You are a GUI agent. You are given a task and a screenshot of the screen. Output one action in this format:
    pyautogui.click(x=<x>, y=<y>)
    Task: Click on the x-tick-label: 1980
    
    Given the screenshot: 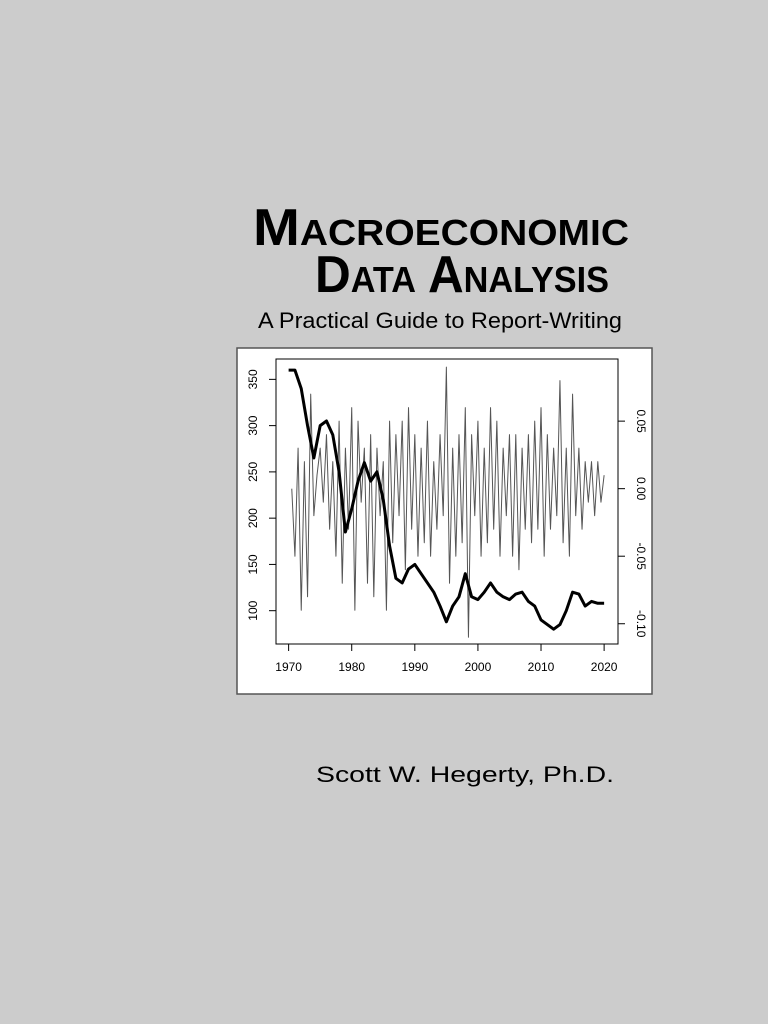 What is the action you would take?
    pyautogui.click(x=351, y=667)
    